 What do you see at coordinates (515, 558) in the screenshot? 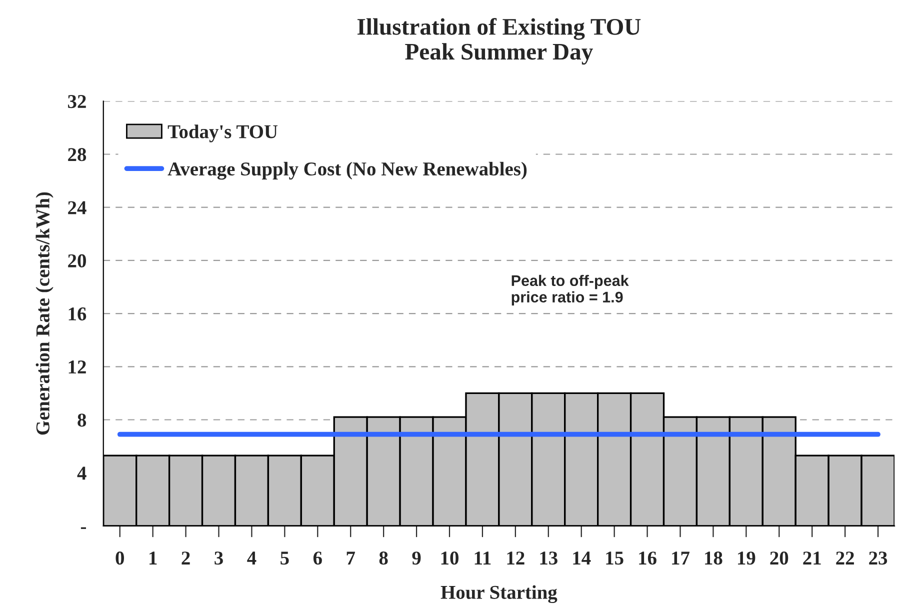
I see `x-tick-label: 12` at bounding box center [515, 558].